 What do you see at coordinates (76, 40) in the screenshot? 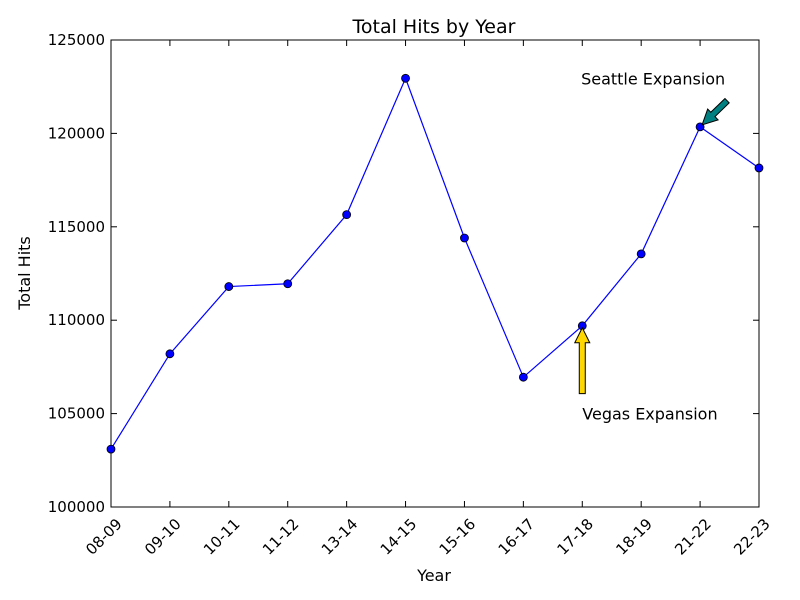
I see `y-tick-label: 125000` at bounding box center [76, 40].